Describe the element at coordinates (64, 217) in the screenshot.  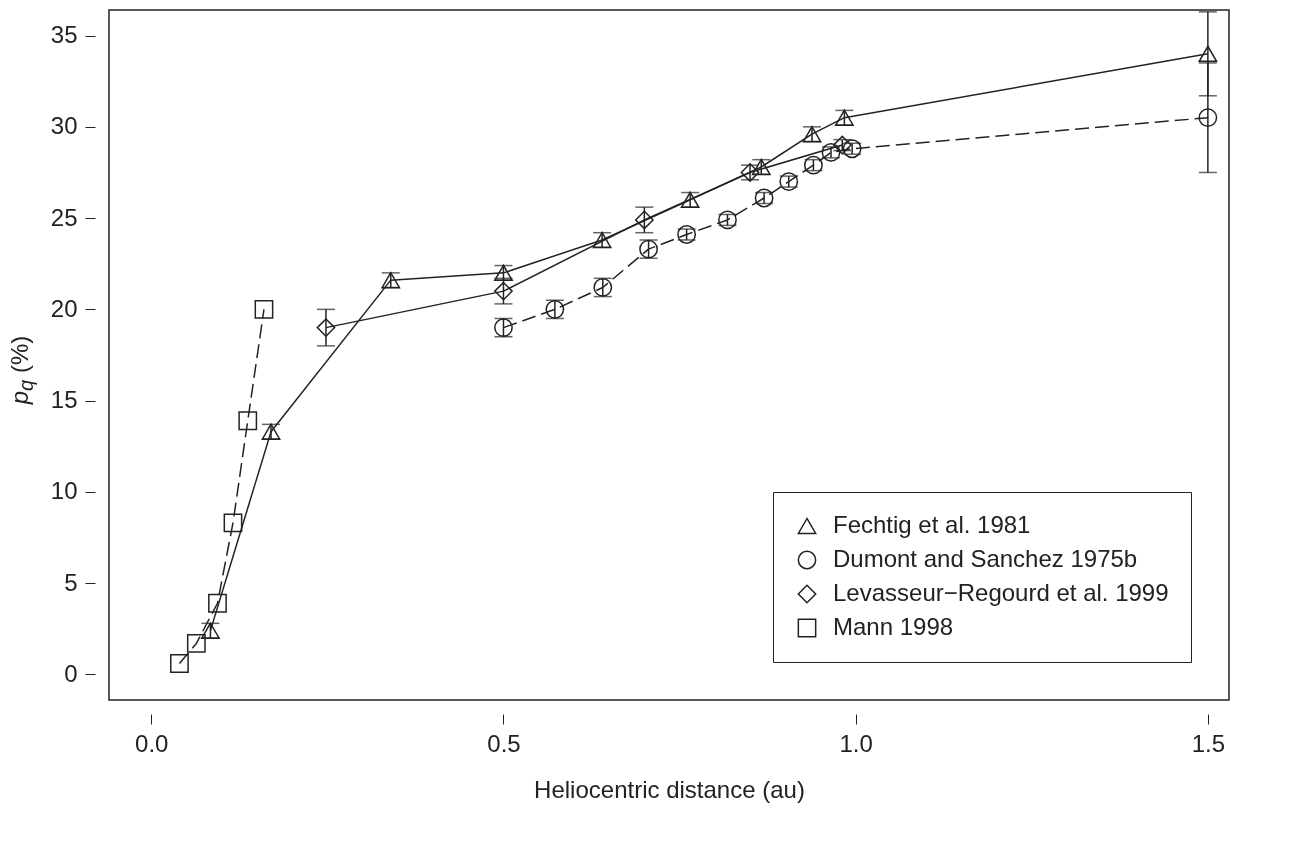
I see `y-tick-label: 25` at that location.